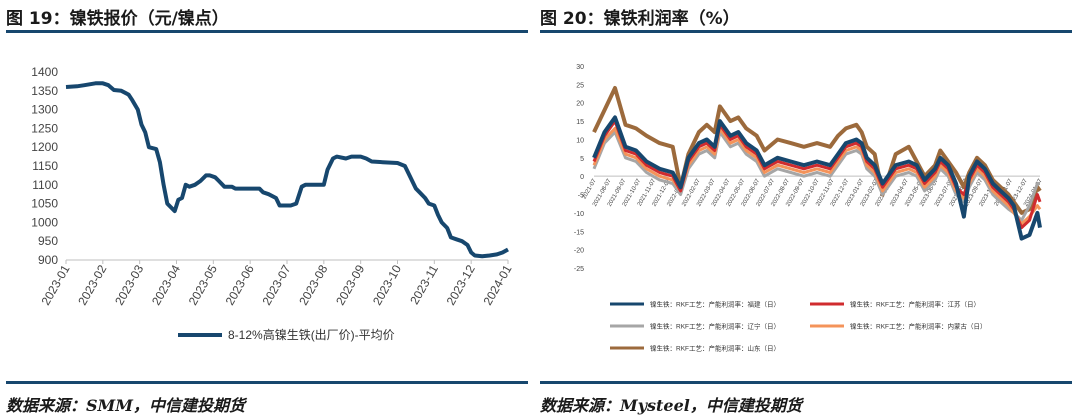 The image size is (1080, 416). Describe the element at coordinates (44, 91) in the screenshot. I see `y-tick-label: 1350` at that location.